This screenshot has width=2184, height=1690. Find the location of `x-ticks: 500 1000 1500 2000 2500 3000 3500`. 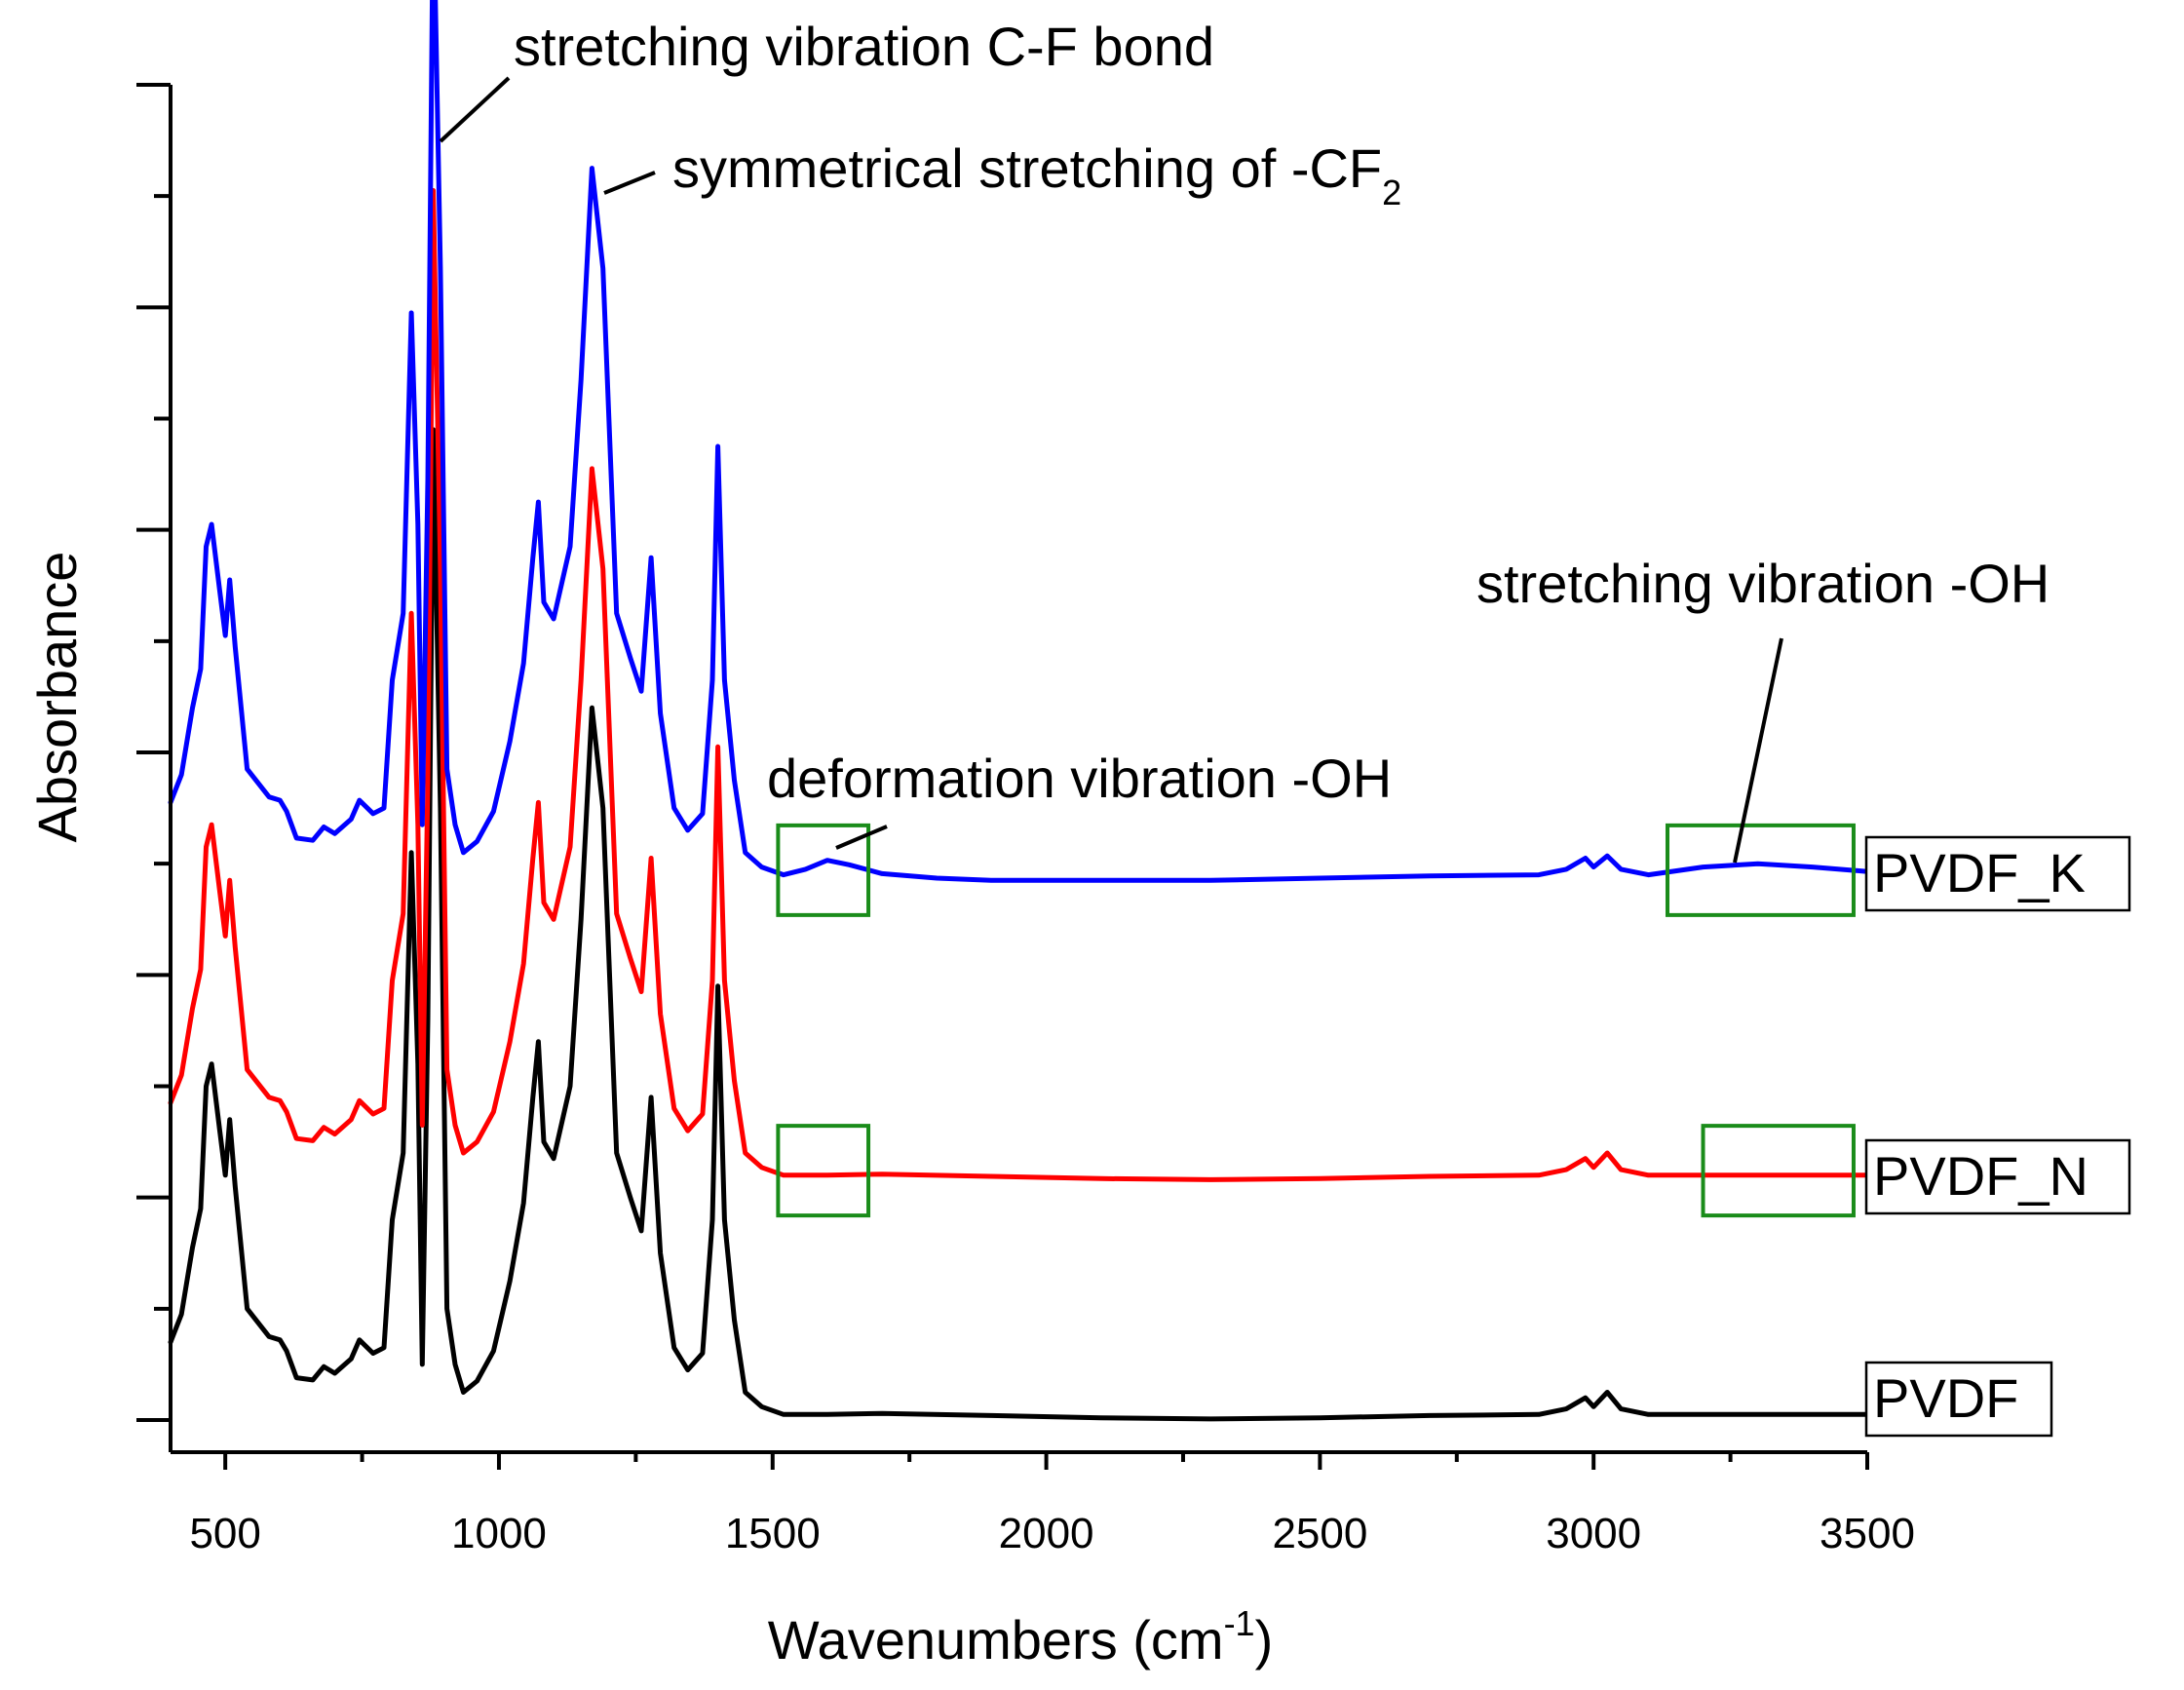

x-ticks: 500 1000 1500 2000 2500 3000 3500 is located at coordinates (1052, 1505).